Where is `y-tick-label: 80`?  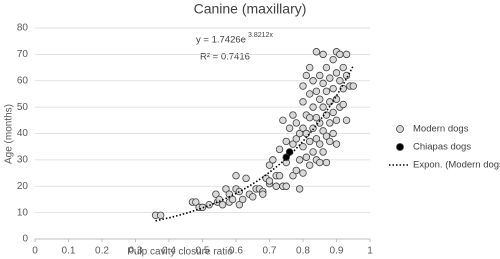
y-tick-label: 80 is located at coordinates (23, 28).